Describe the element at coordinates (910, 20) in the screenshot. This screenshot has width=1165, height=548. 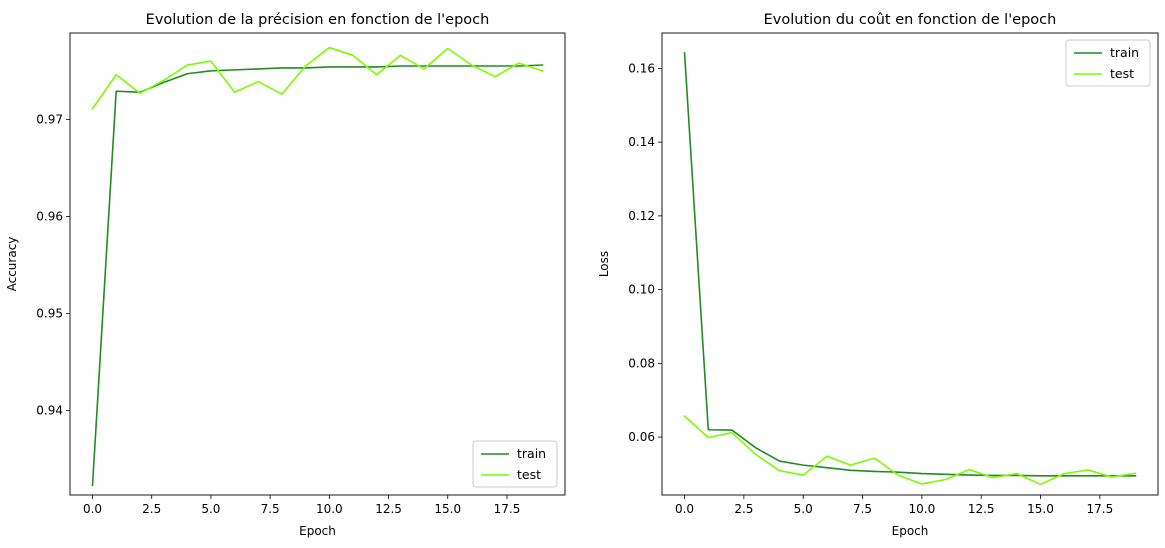
I see `chart-title: Evolution du coût en fonction de l'epoch` at that location.